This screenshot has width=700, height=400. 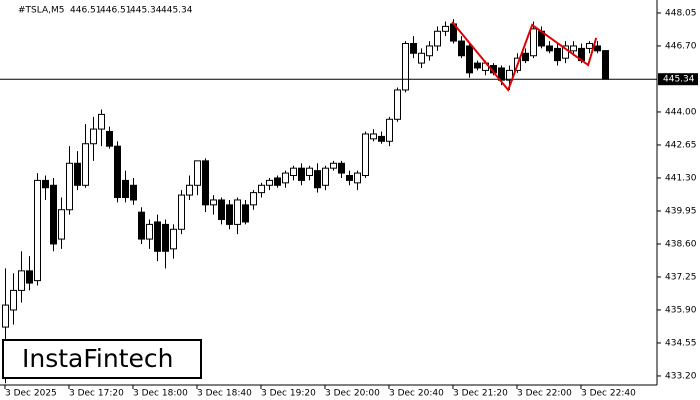 What do you see at coordinates (146, 11) in the screenshot?
I see `ohlc-low: 445.34` at bounding box center [146, 11].